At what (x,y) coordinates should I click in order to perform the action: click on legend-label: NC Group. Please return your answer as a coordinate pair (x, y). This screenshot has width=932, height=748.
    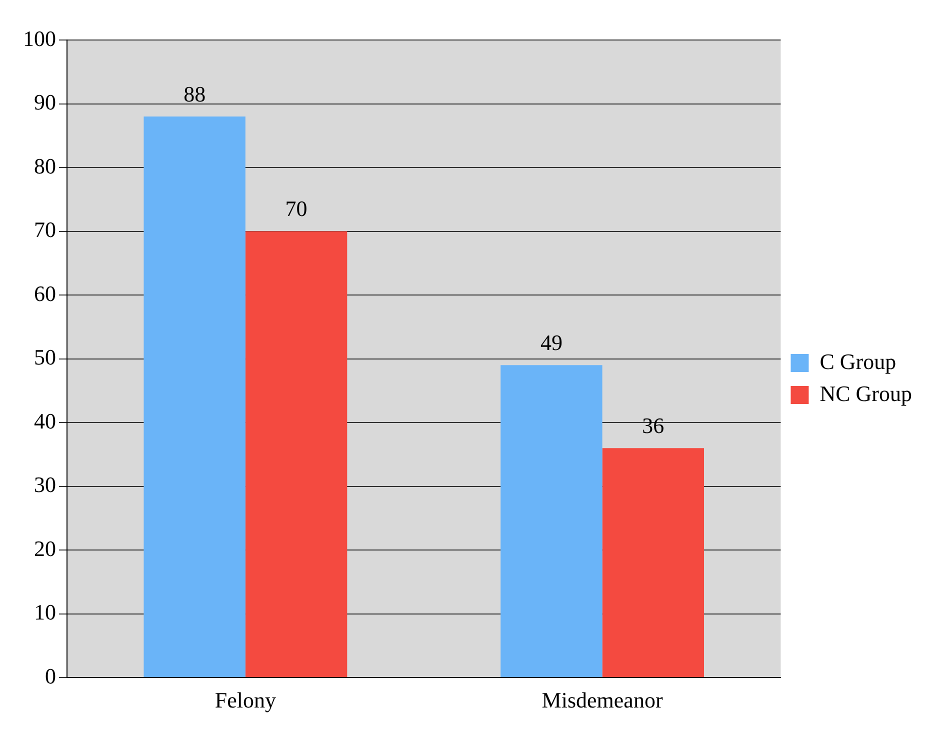
    Looking at the image, I should click on (866, 393).